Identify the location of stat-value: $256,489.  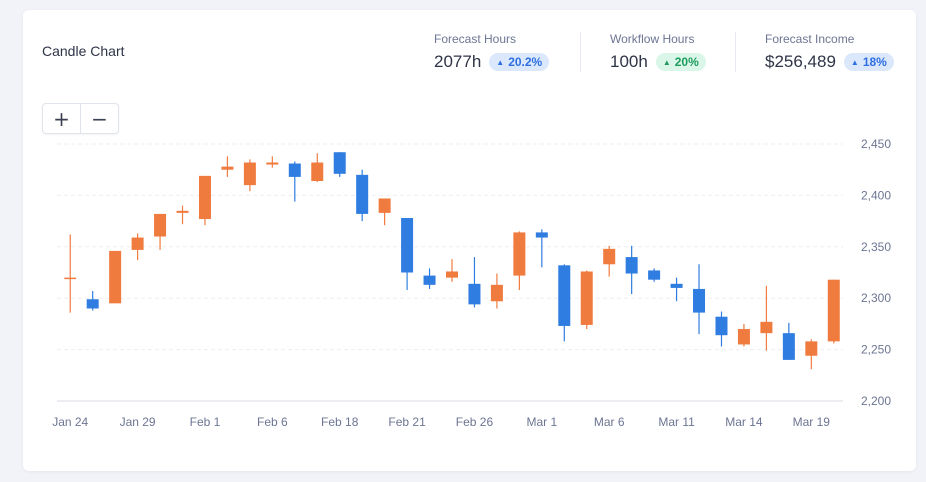
(800, 61).